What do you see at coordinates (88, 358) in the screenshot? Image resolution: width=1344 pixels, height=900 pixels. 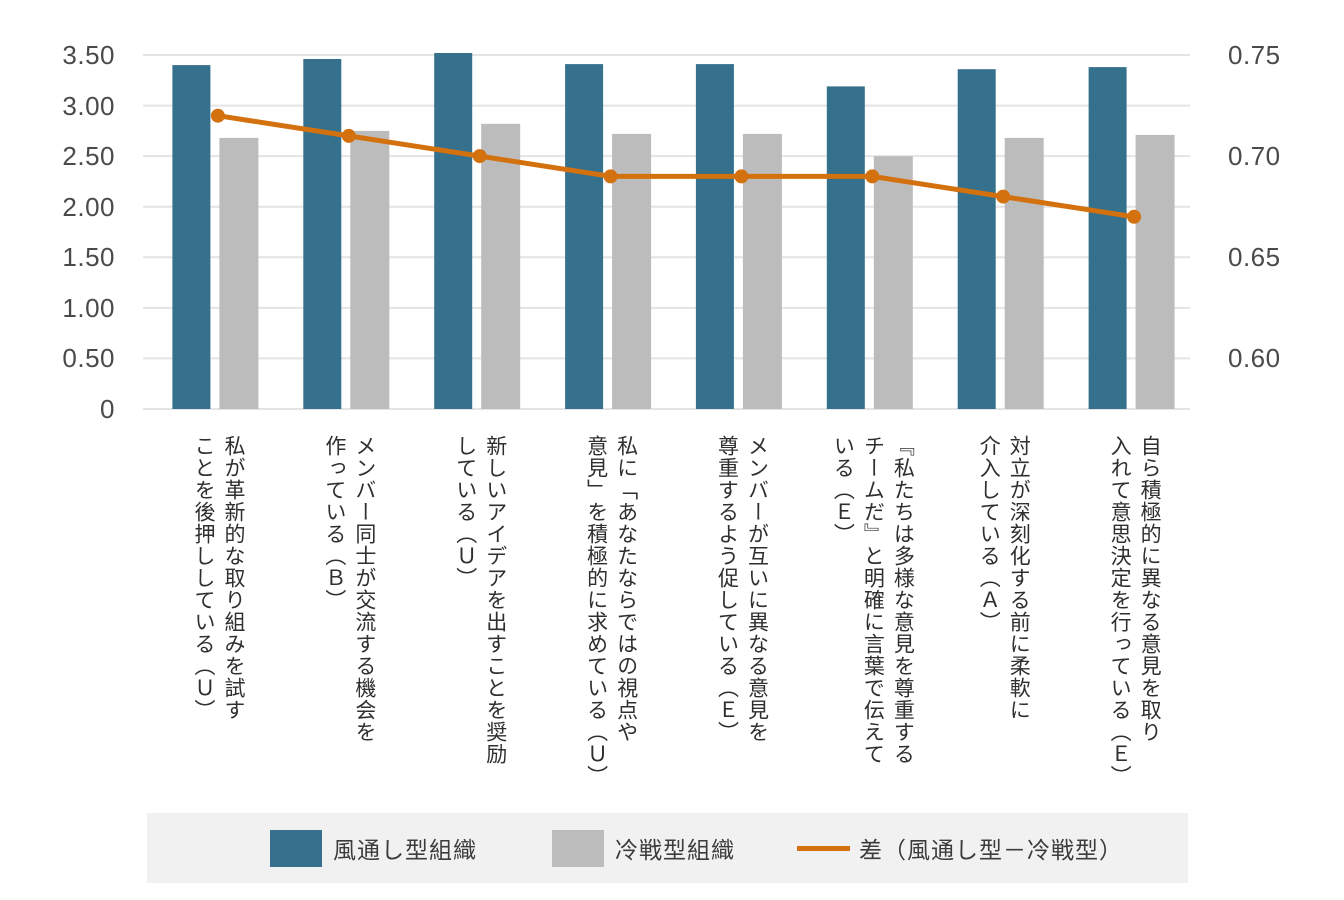 I see `left-axis-tick-0.50: 0.50` at bounding box center [88, 358].